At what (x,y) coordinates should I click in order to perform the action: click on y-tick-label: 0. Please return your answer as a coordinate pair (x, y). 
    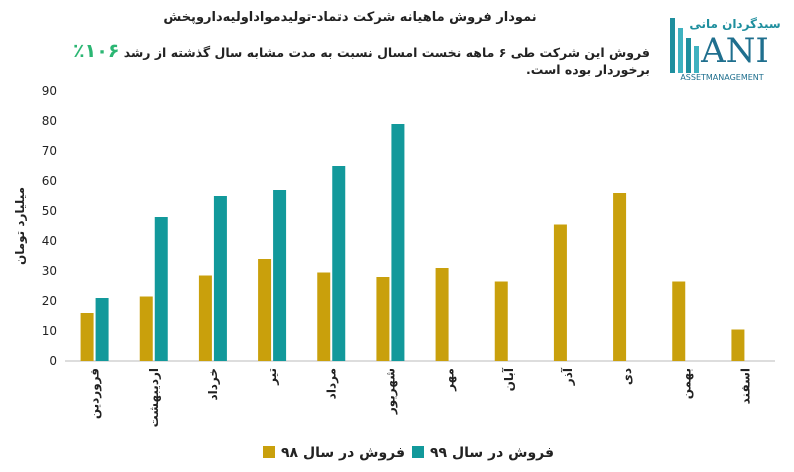
    Looking at the image, I should click on (53, 361).